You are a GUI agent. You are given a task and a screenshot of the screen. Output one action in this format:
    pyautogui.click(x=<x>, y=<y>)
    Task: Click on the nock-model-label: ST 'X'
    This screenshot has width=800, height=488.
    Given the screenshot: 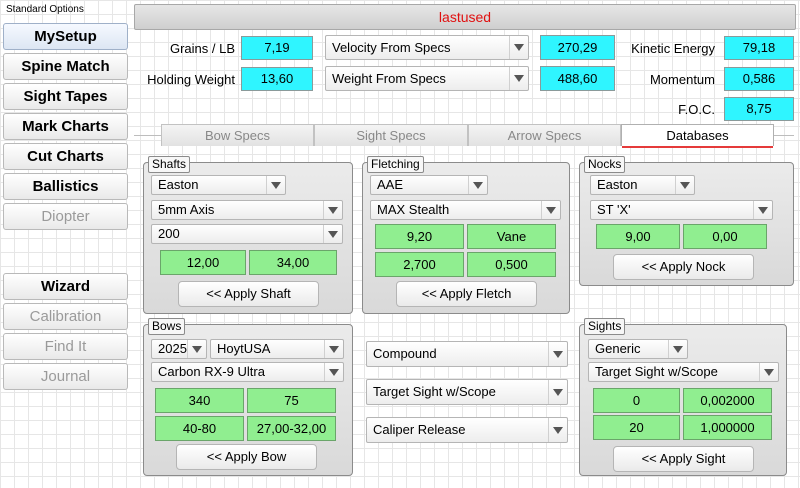 What is the action you would take?
    pyautogui.click(x=614, y=209)
    